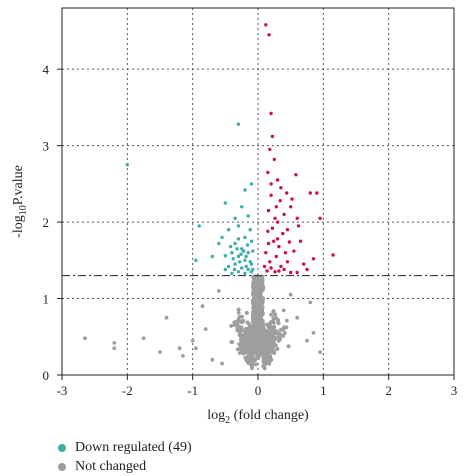  What do you see at coordinates (111, 466) in the screenshot?
I see `legend-label-not-changed: Not changed` at bounding box center [111, 466].